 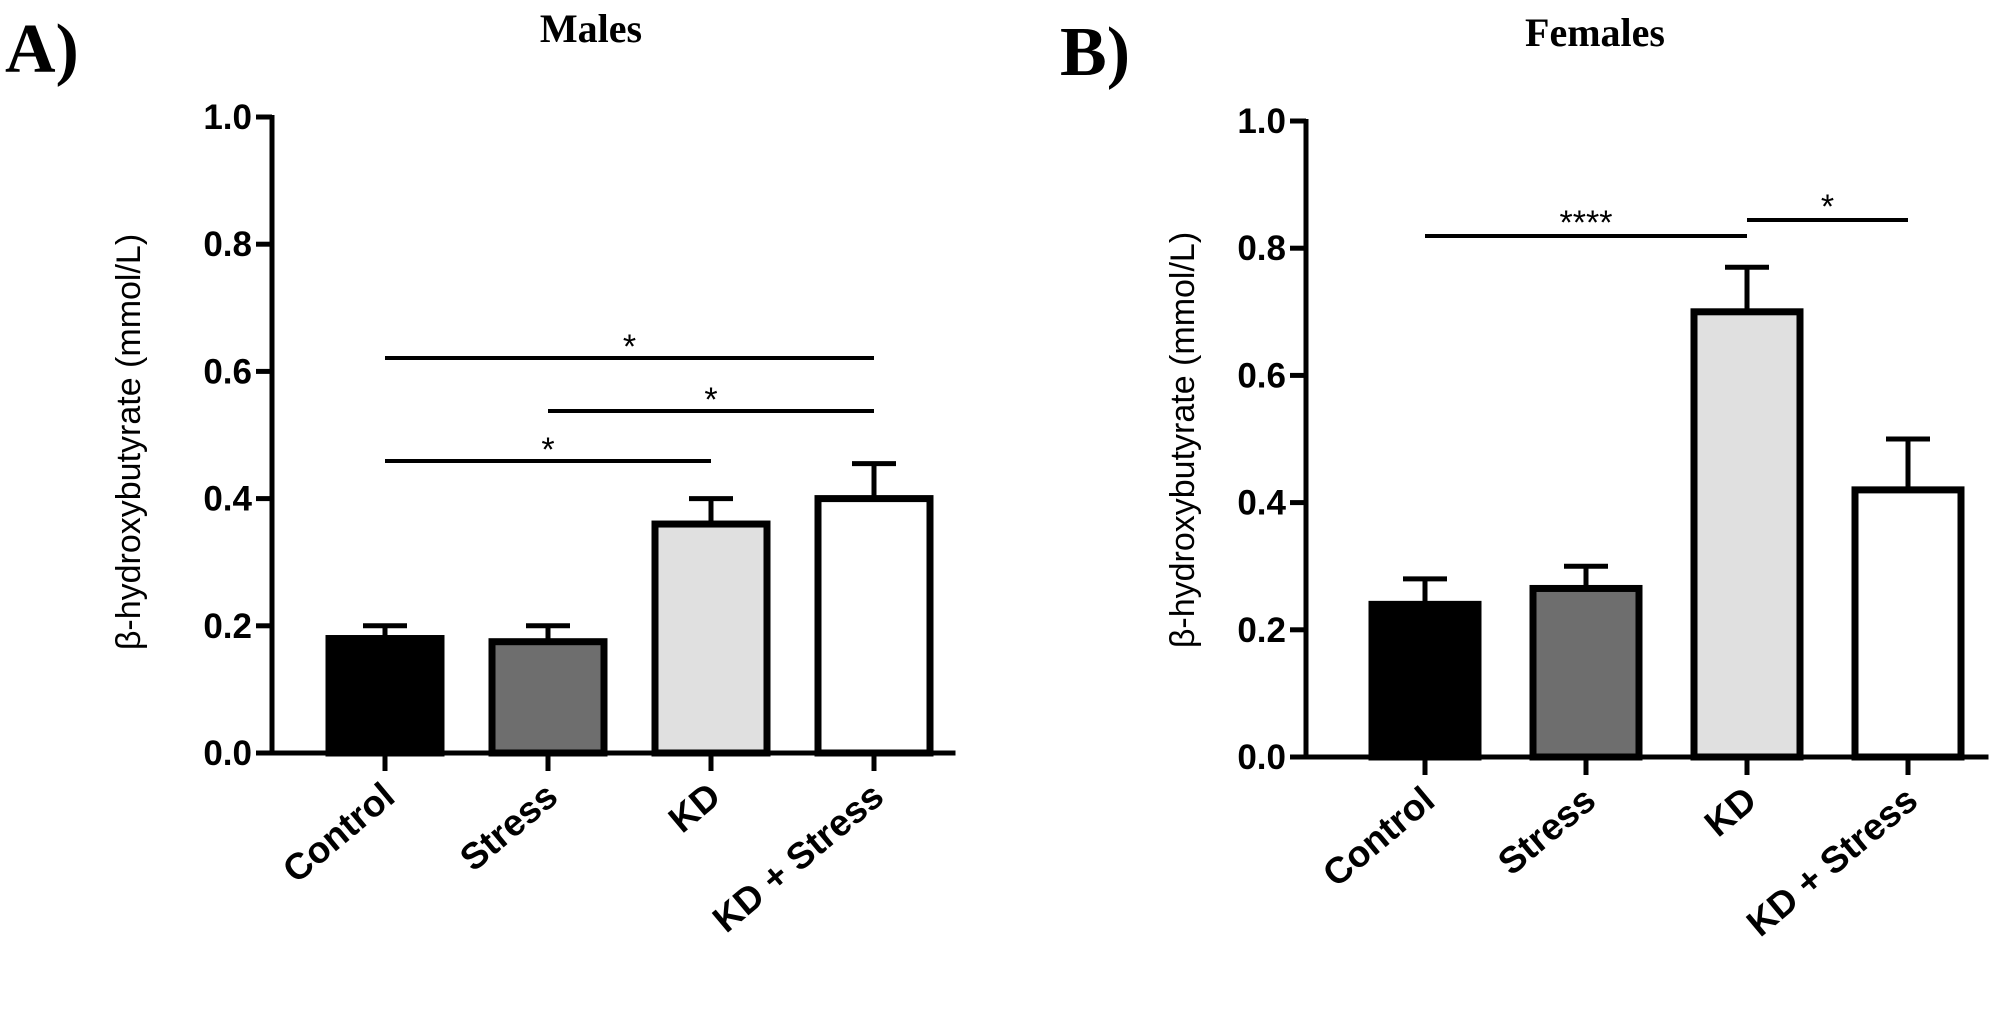 I want to click on significance-label-males-1: *, so click(x=710, y=400).